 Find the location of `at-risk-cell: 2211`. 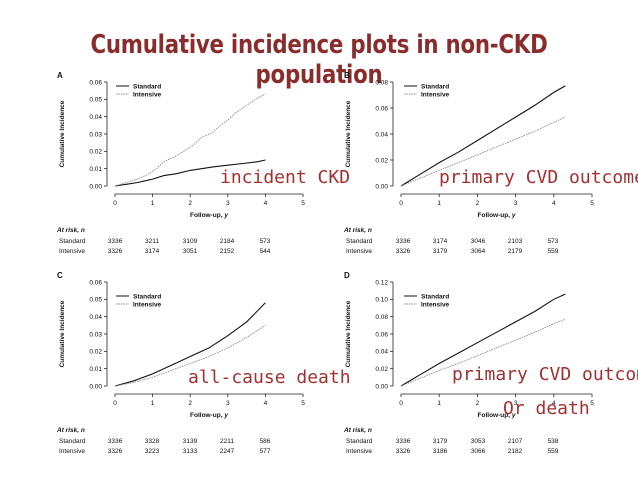

at-risk-cell: 2211 is located at coordinates (227, 441).